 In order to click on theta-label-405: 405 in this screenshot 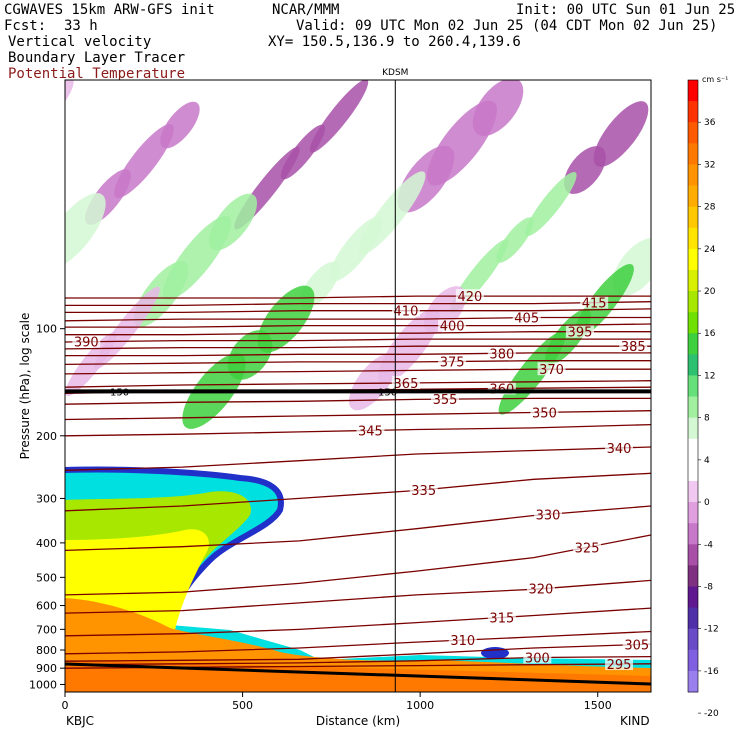, I will do `click(526, 319)`.